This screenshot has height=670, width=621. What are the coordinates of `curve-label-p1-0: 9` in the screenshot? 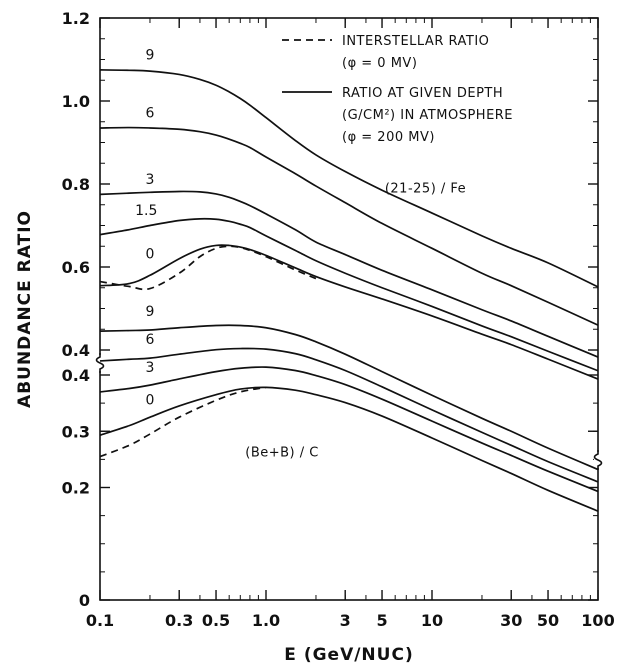 It's located at (150, 312).